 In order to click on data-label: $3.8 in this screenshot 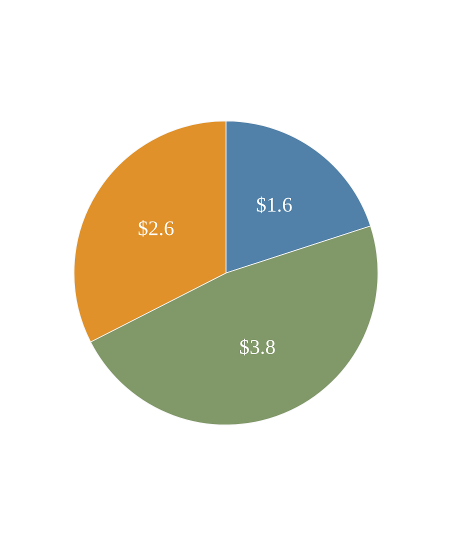, I will do `click(257, 347)`.